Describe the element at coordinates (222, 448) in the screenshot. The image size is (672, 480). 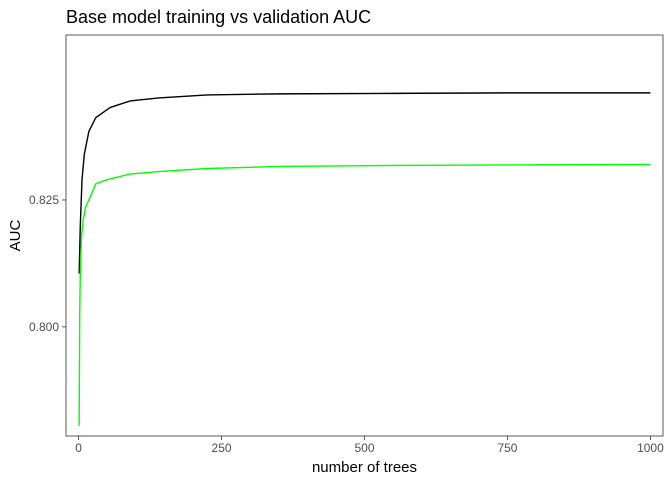
I see `x-tick-label: 250` at that location.